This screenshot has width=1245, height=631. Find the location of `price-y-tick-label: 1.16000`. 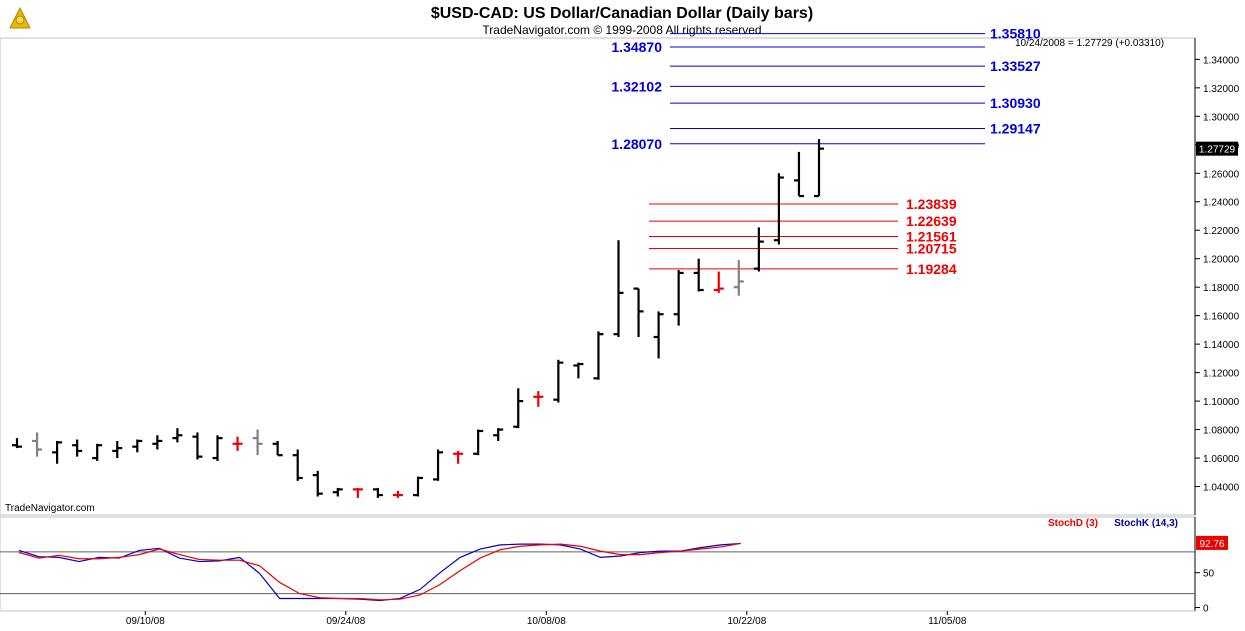

price-y-tick-label: 1.16000 is located at coordinates (1221, 317).